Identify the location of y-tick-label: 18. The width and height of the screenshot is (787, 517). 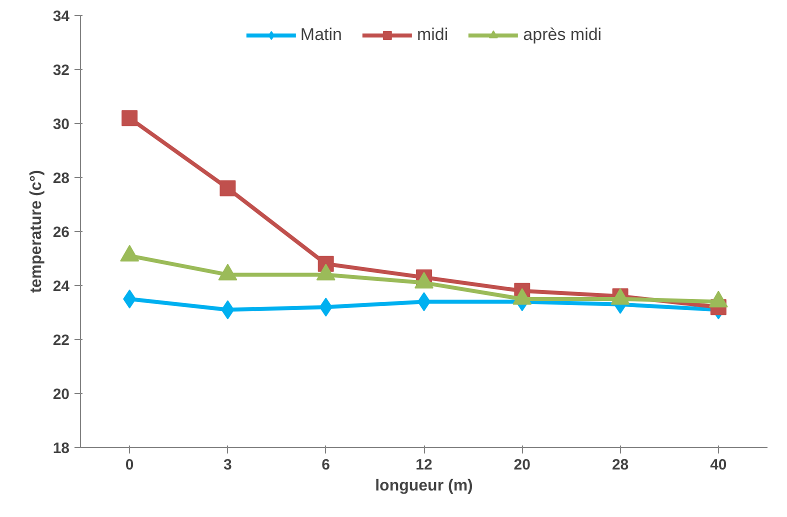
(61, 448).